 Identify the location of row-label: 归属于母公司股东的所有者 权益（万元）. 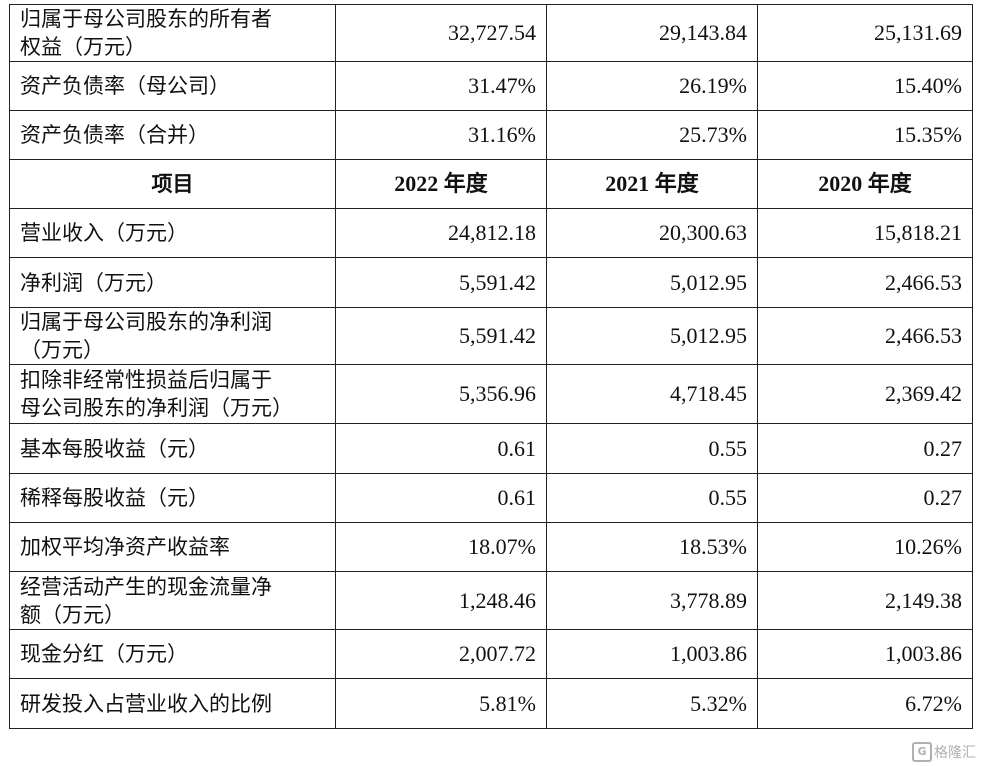
(172, 33).